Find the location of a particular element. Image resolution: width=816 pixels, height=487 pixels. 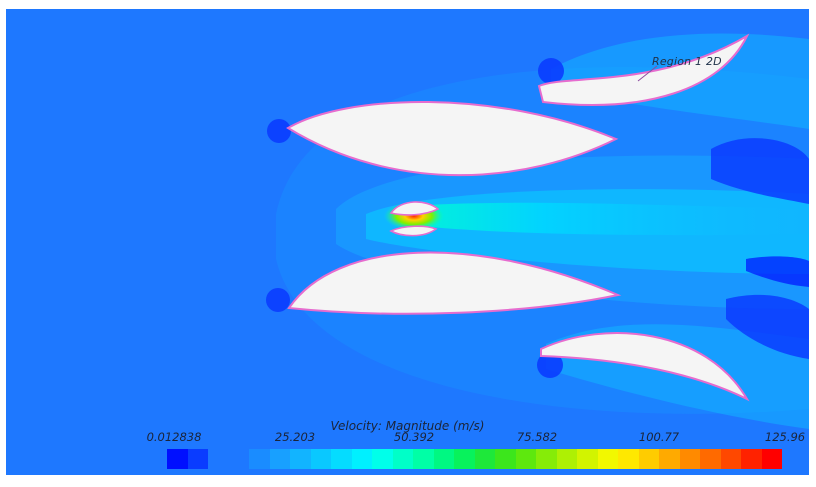

region-label: Region 1 2D is located at coordinates (687, 61).